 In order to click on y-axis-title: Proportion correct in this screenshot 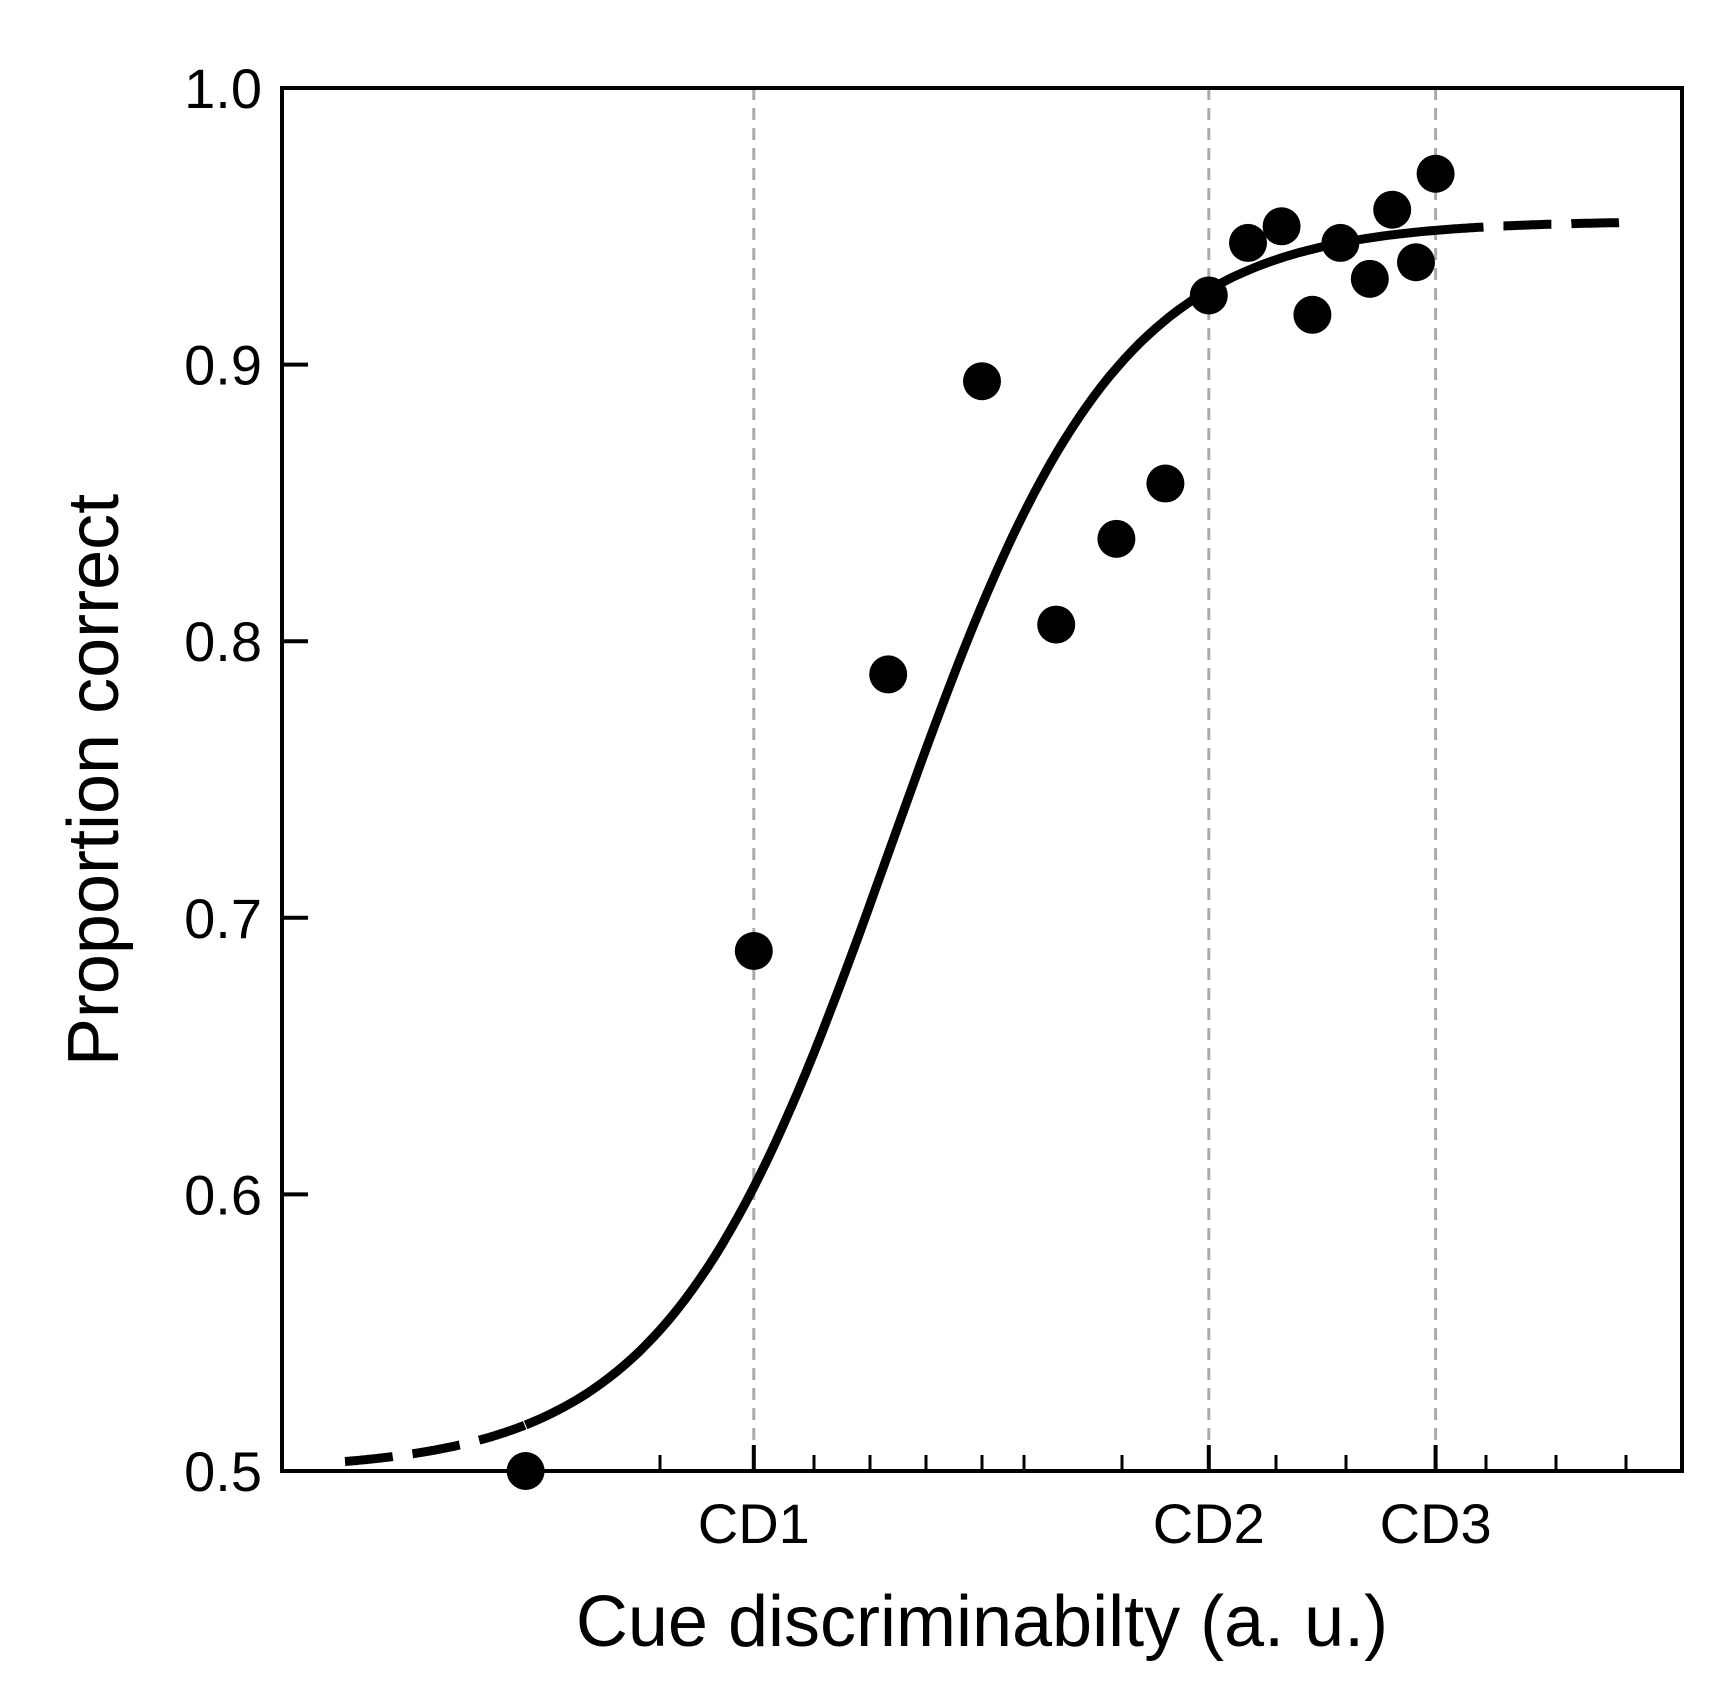, I will do `click(94, 780)`.